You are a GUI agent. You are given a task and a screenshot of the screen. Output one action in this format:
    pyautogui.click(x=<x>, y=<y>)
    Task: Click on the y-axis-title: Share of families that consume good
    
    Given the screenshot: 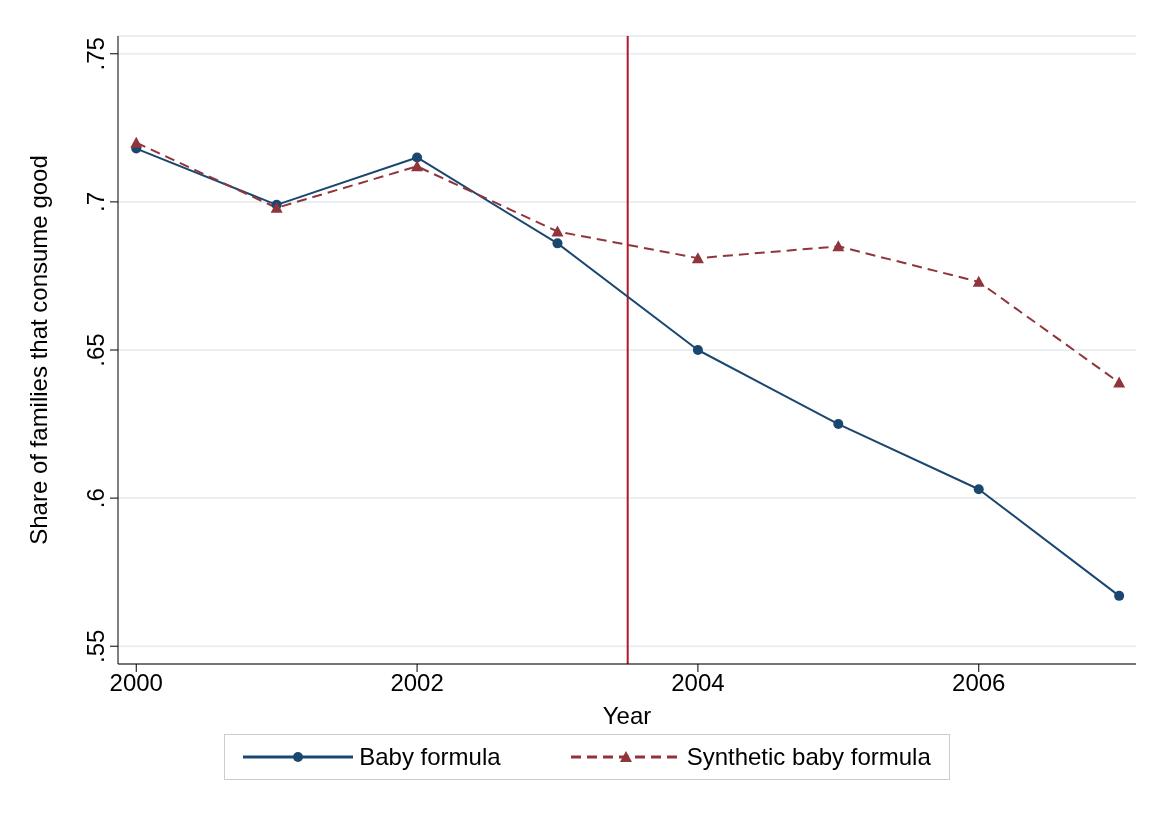 What is the action you would take?
    pyautogui.click(x=38, y=350)
    